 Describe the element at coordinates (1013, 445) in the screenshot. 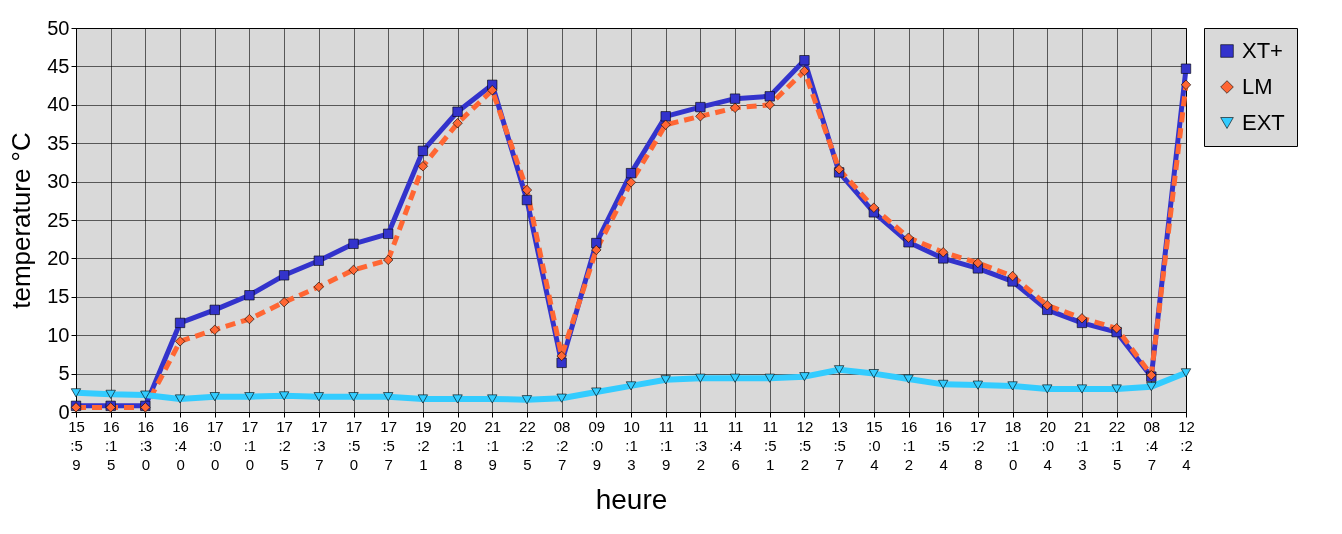

I see `x-tick-label: 18:10` at that location.